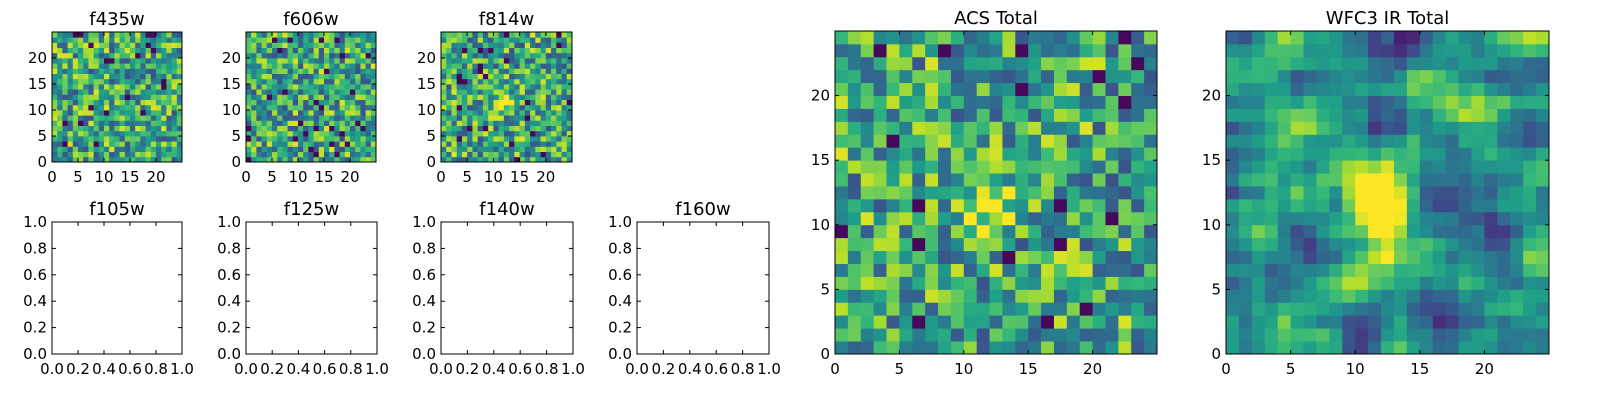  I want to click on x-tick-label: 0.6, so click(325, 369).